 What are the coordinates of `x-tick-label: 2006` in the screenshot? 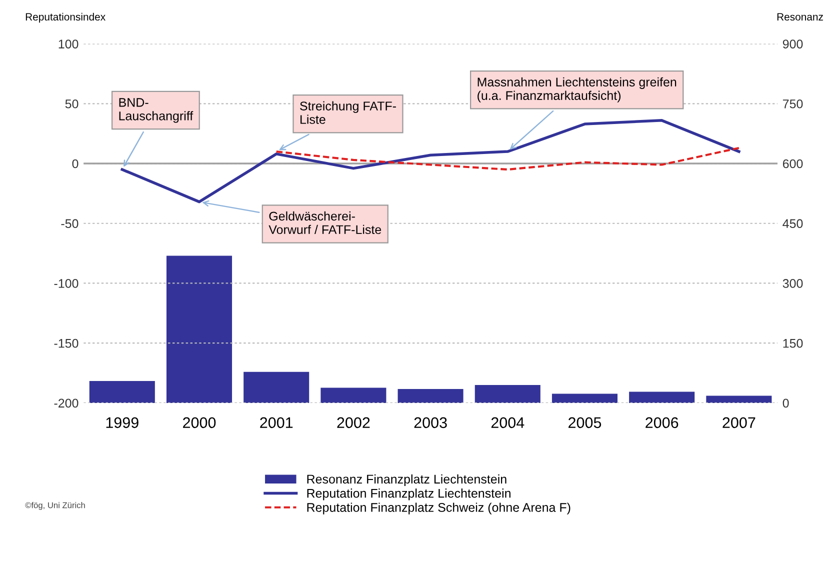 It's located at (662, 422).